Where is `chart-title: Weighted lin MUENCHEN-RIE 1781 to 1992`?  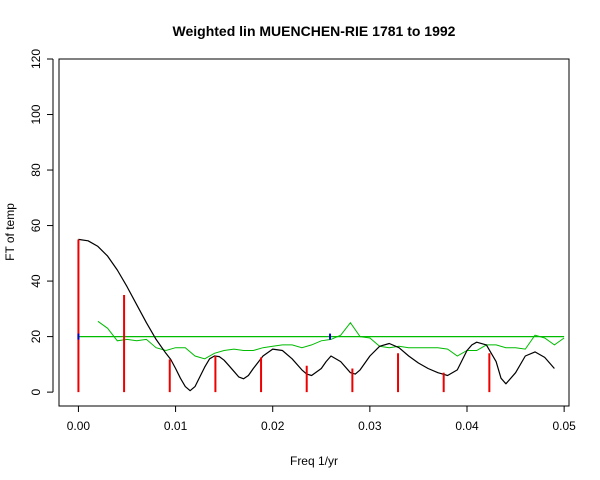 chart-title: Weighted lin MUENCHEN-RIE 1781 to 1992 is located at coordinates (314, 31).